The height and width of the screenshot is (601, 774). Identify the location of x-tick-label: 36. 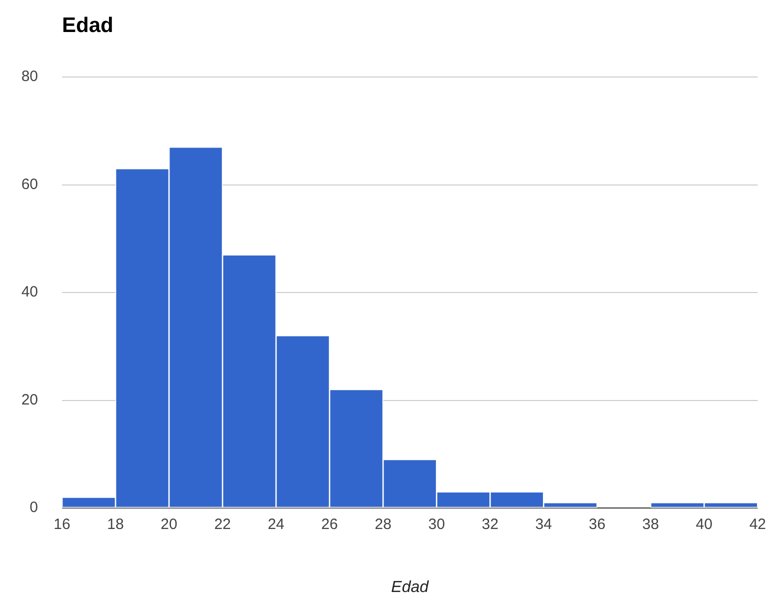
(597, 525).